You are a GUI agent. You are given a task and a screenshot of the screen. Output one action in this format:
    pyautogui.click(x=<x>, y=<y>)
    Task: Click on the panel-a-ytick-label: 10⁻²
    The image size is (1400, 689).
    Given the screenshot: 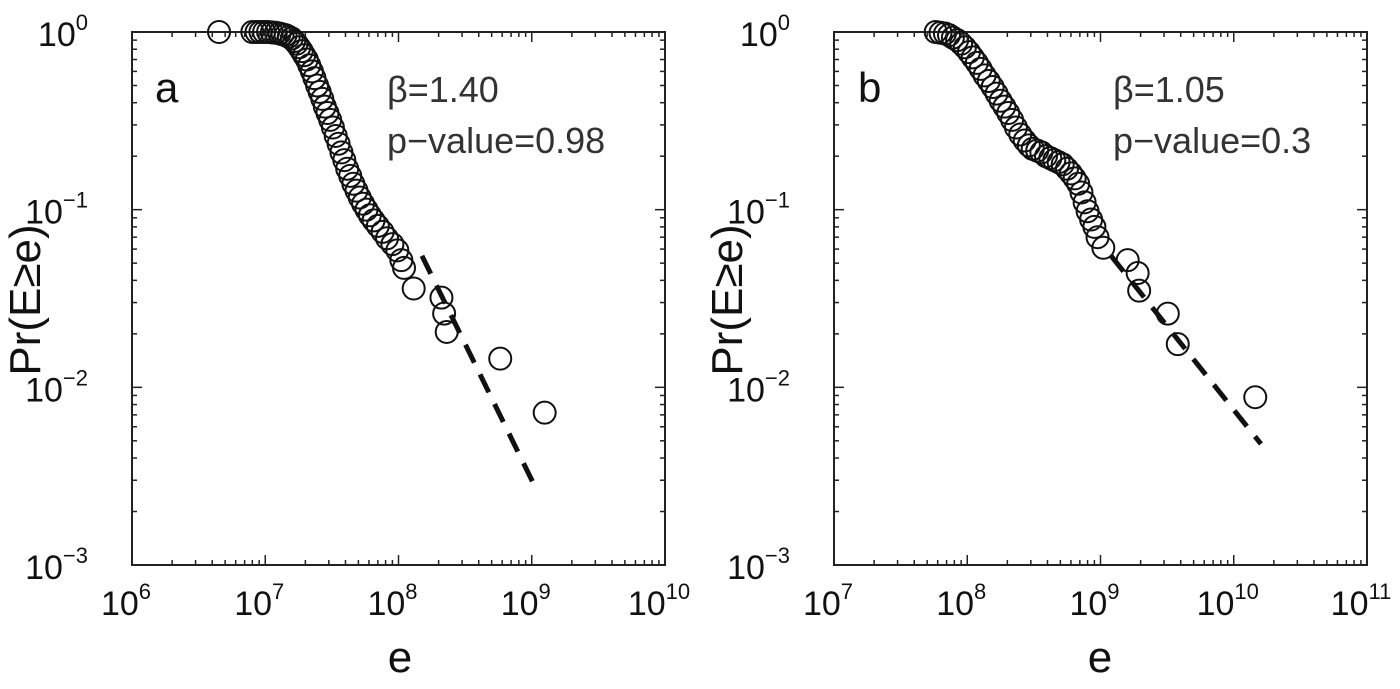 What is the action you would take?
    pyautogui.click(x=56, y=387)
    